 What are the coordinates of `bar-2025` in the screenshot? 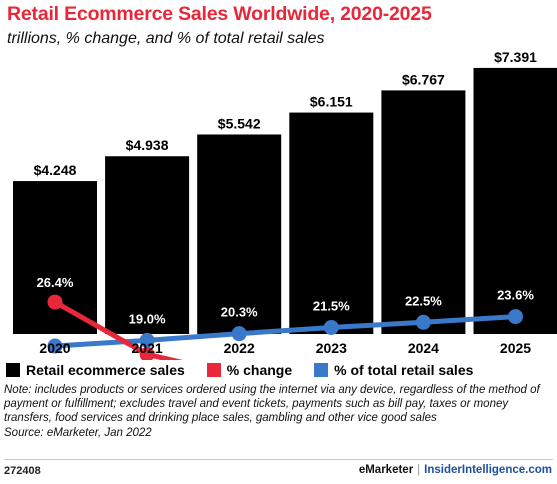 It's located at (515, 200).